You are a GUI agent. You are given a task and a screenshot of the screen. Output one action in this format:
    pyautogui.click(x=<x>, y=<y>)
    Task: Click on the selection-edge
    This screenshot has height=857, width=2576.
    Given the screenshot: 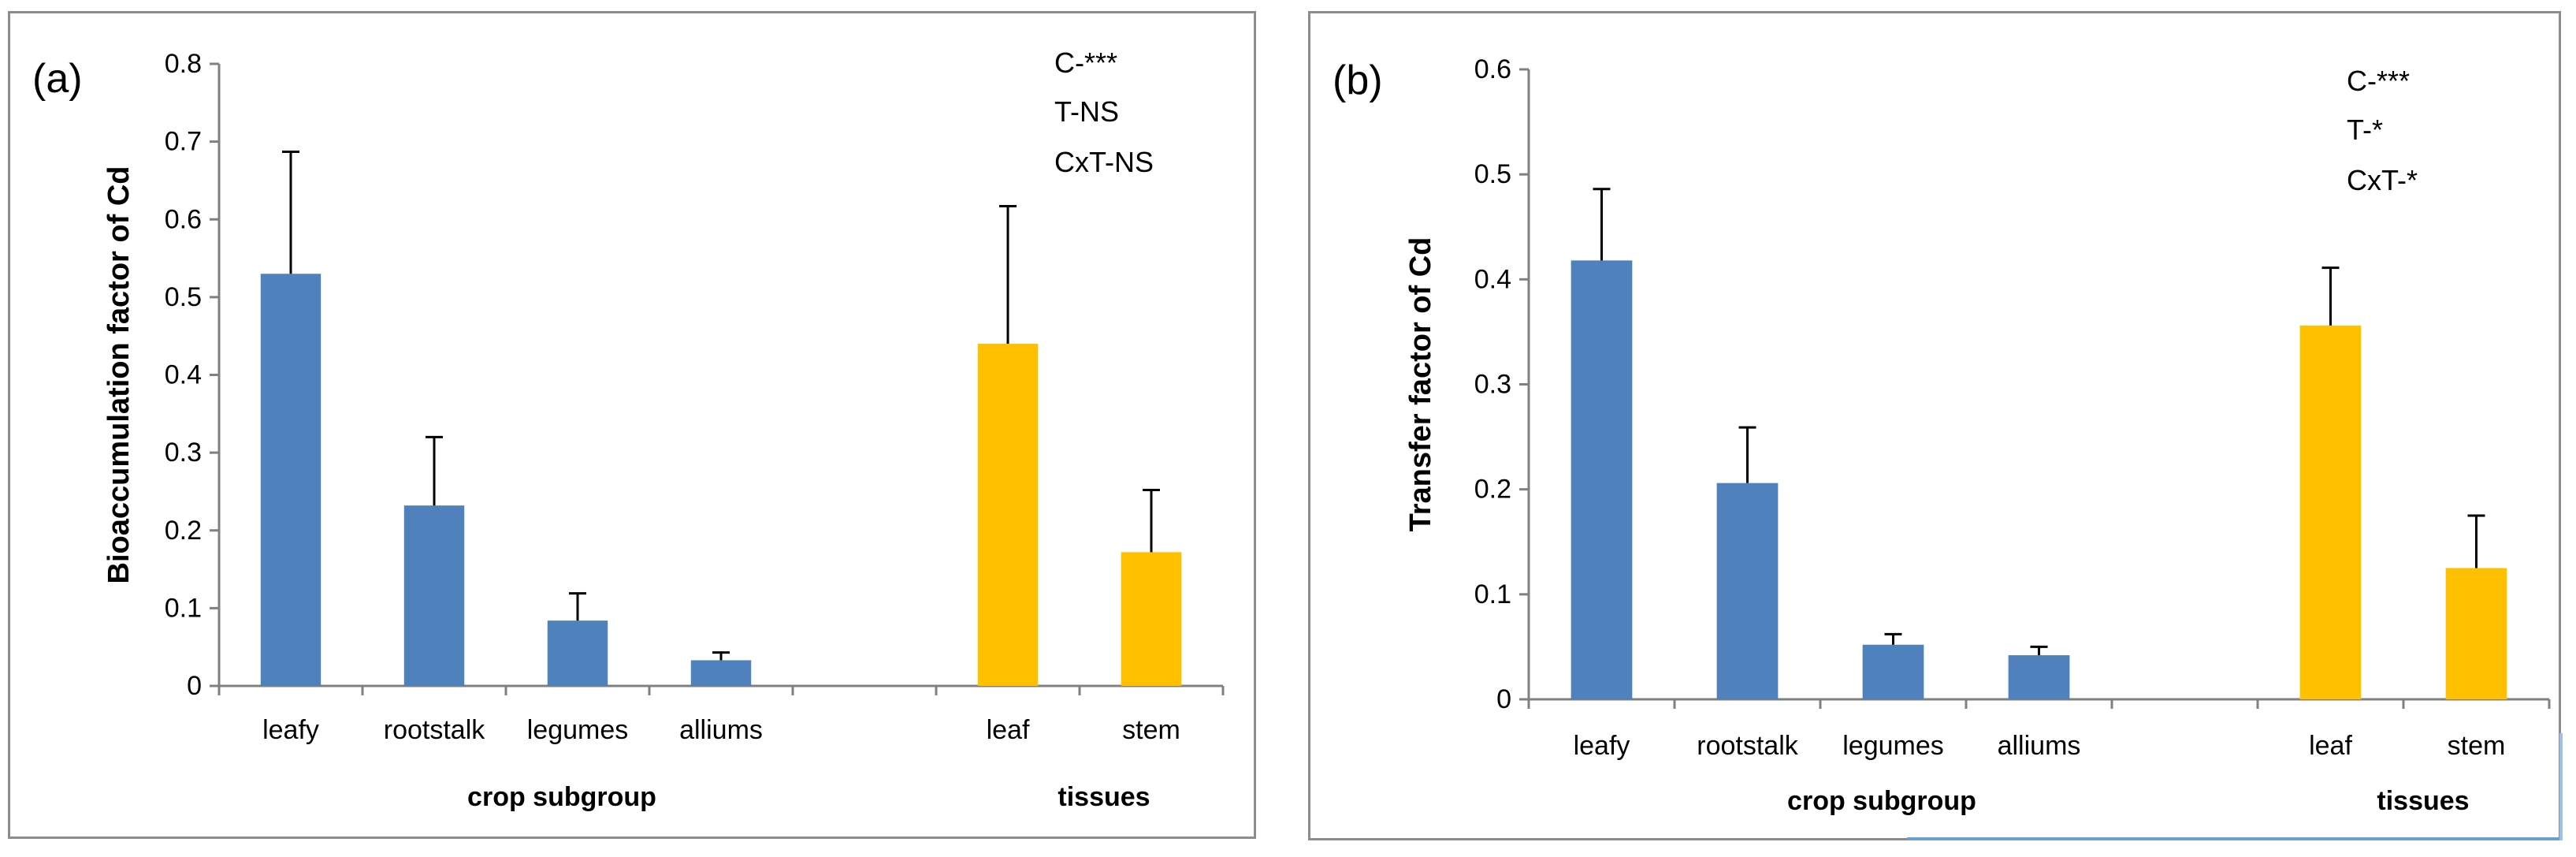 What is the action you would take?
    pyautogui.click(x=2234, y=838)
    